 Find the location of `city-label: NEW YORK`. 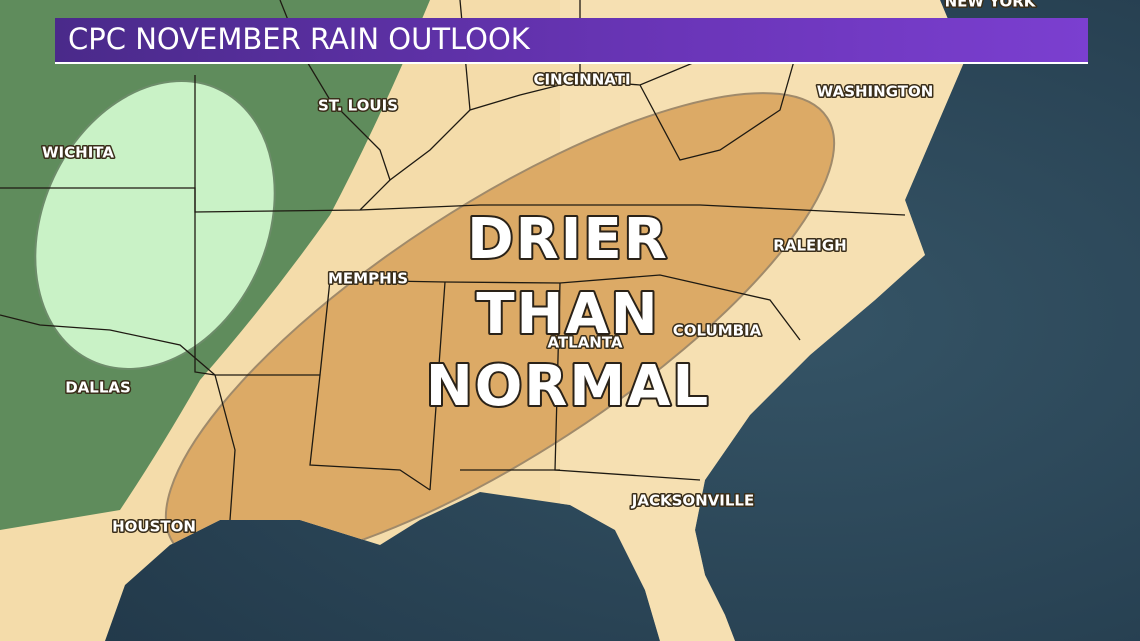

city-label: NEW YORK is located at coordinates (991, 5).